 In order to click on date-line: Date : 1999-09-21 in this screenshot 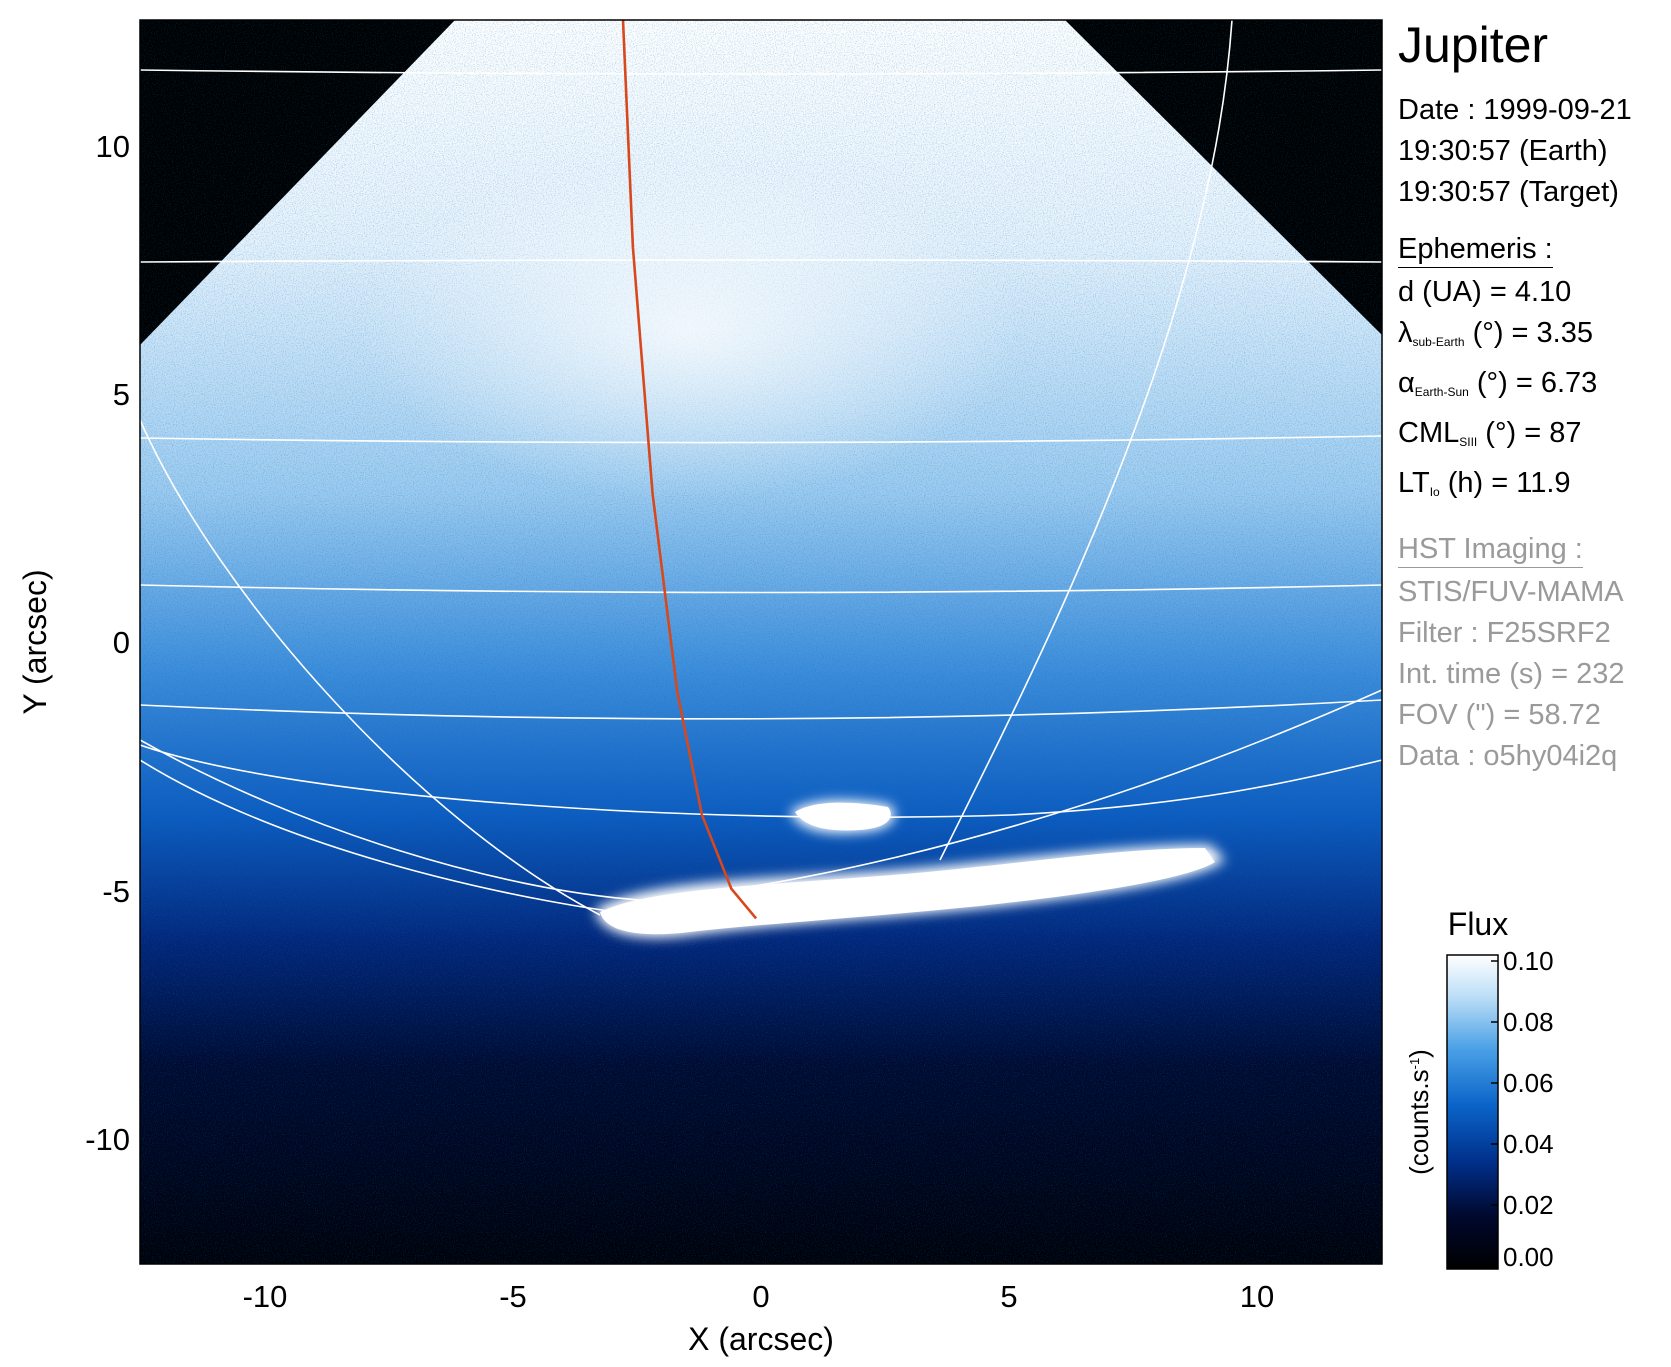, I will do `click(1515, 110)`.